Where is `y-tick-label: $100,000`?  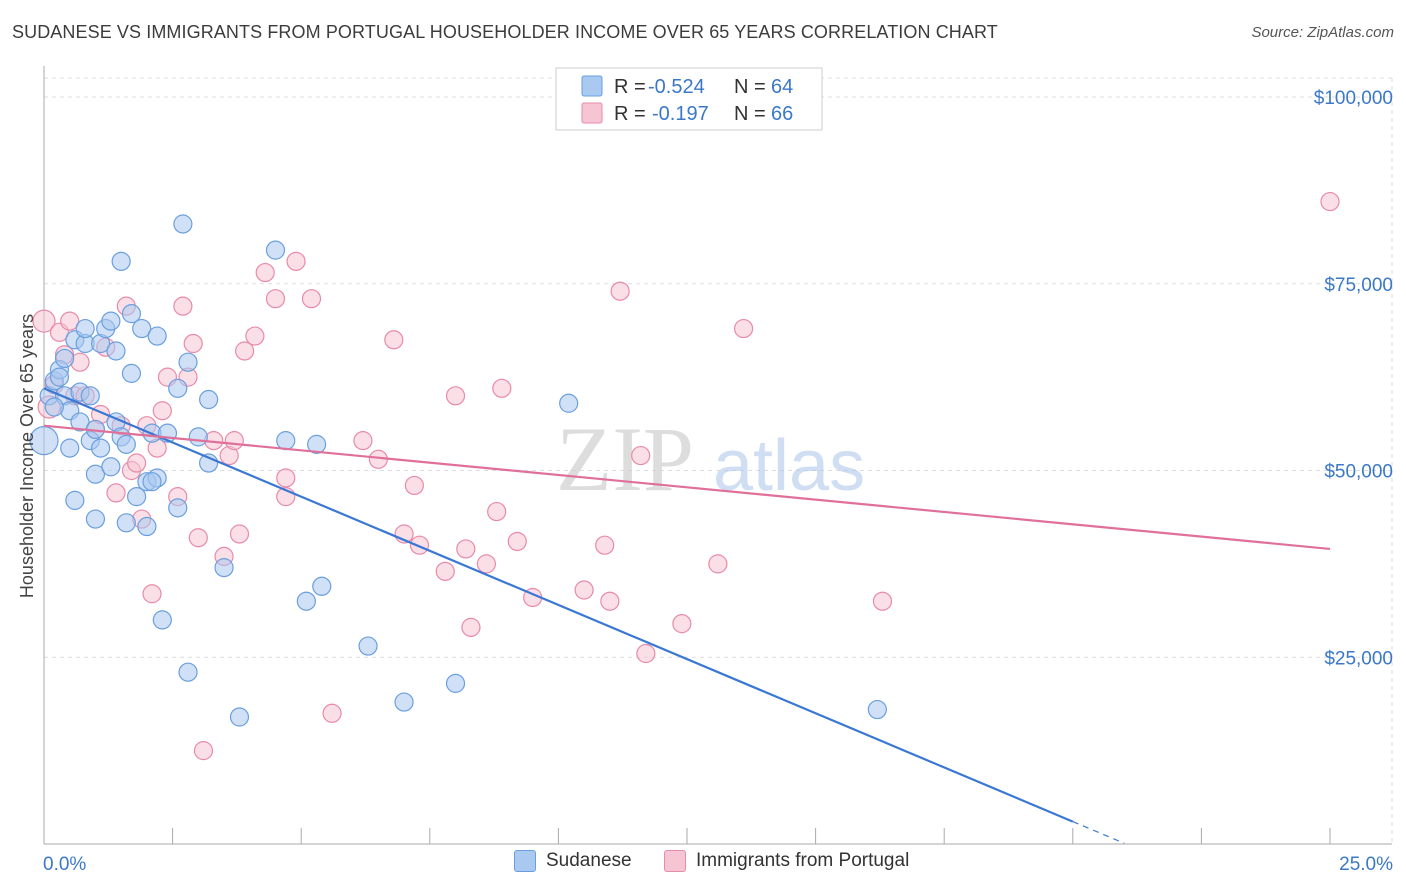 y-tick-label: $100,000 is located at coordinates (1353, 98).